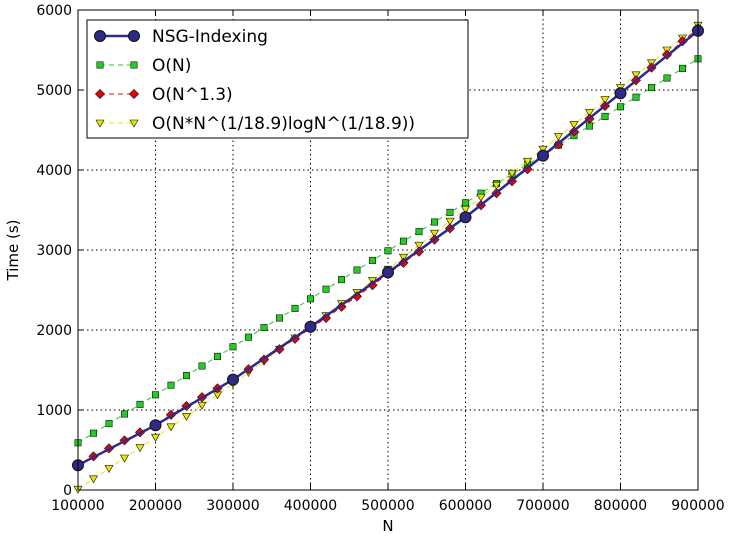 Image resolution: width=729 pixels, height=537 pixels. What do you see at coordinates (54, 171) in the screenshot?
I see `y-tick-label: 4000` at bounding box center [54, 171].